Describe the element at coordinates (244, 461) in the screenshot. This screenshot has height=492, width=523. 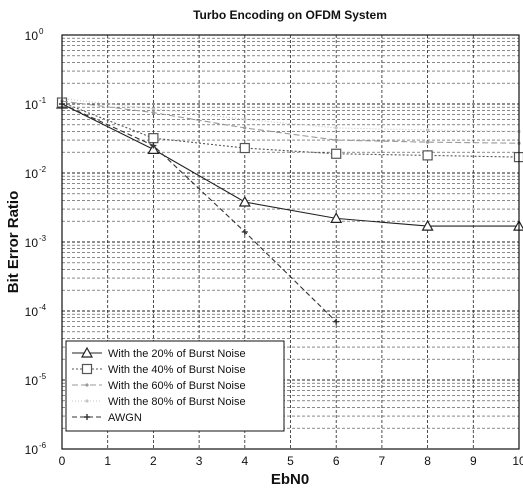
I see `x-tick-label: 4` at that location.